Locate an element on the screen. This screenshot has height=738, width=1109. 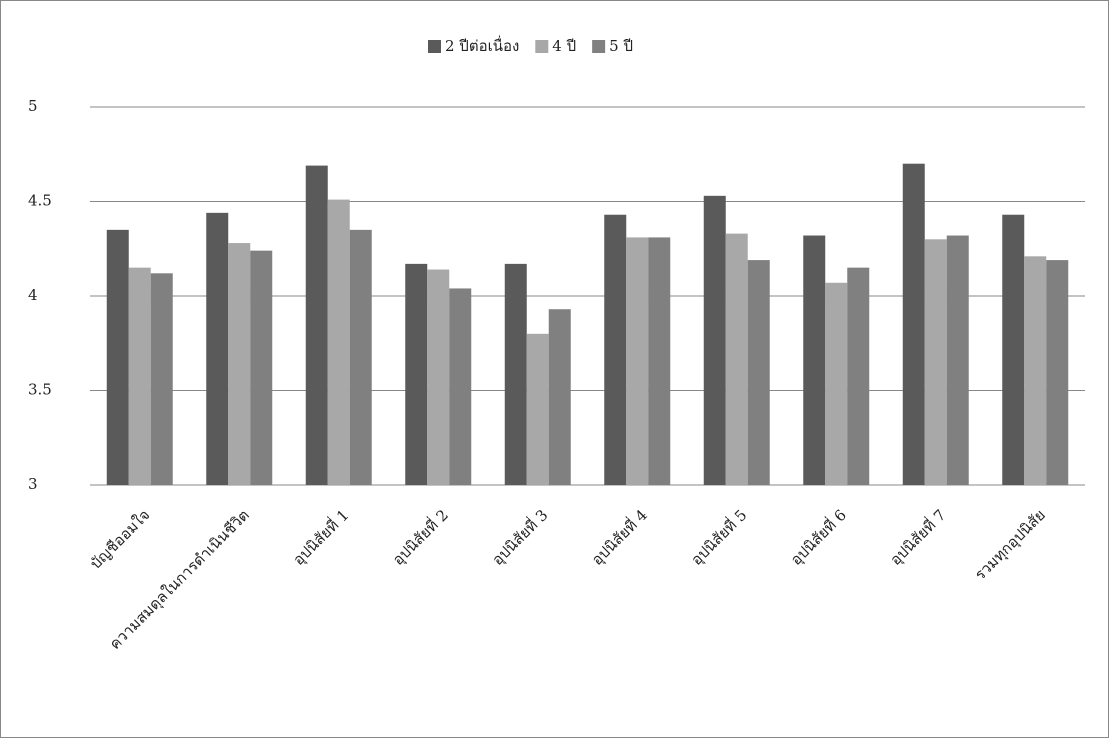
legend-label: 4 ปี is located at coordinates (564, 46).